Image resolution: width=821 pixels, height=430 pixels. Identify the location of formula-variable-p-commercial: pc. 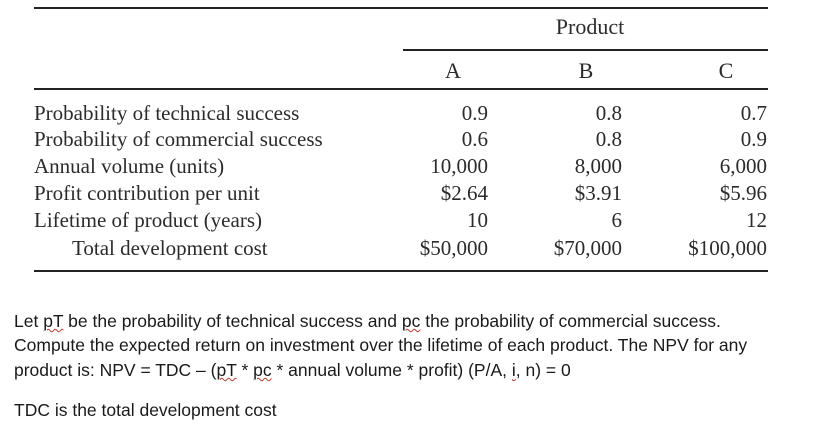
(262, 370).